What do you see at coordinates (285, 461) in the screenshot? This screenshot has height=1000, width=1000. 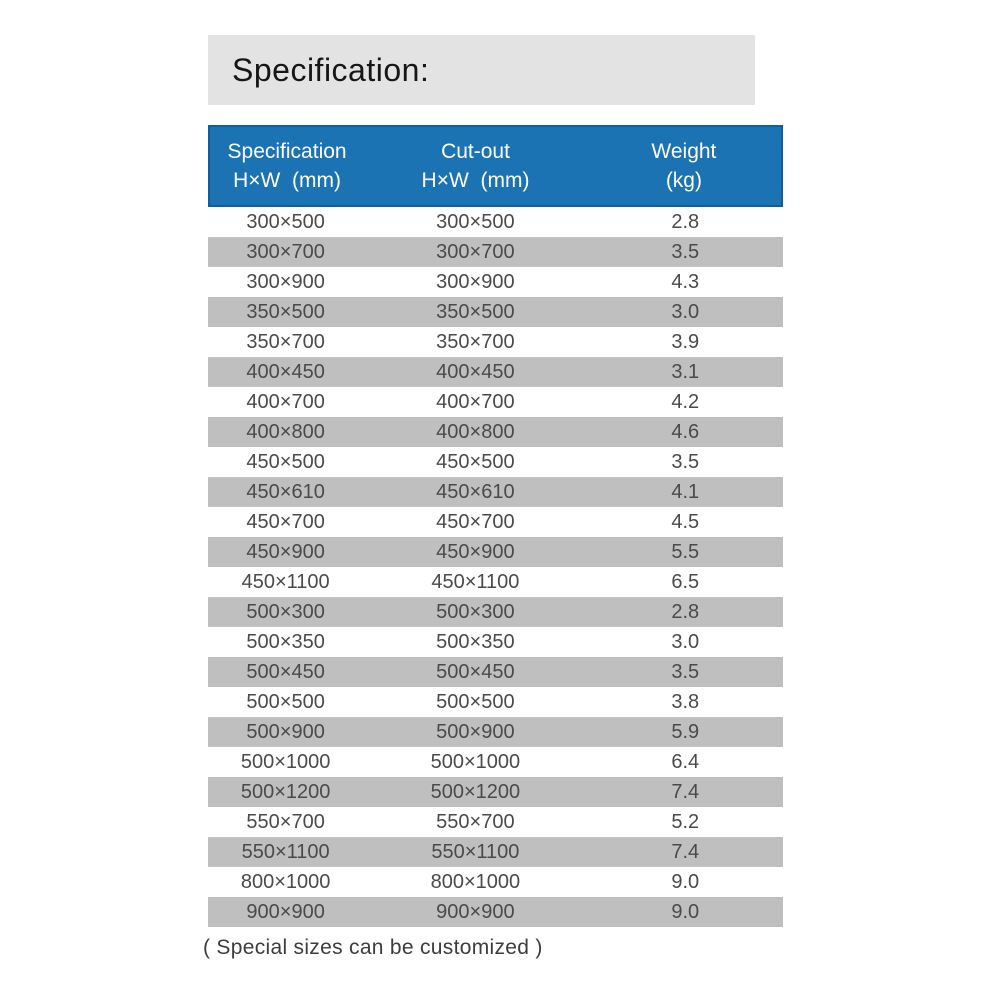 I see `cell-specification: 450×500` at bounding box center [285, 461].